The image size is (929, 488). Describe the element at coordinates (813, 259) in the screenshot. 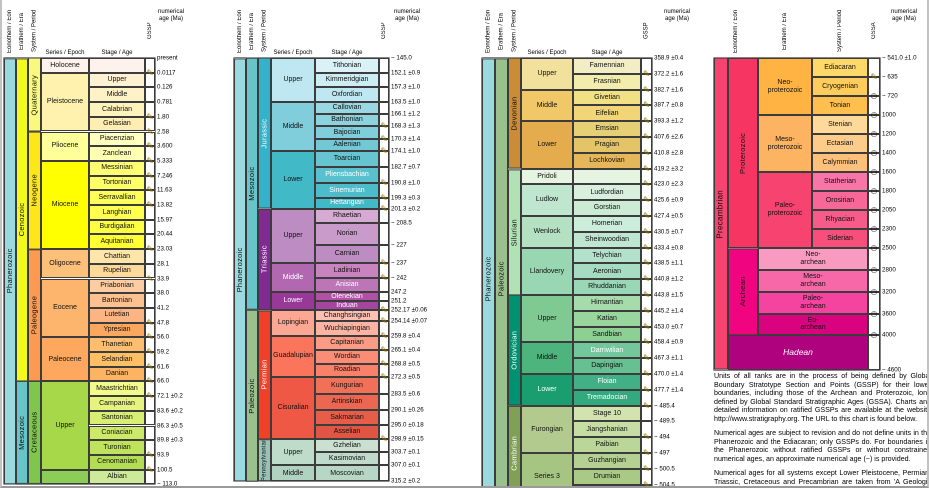

I see `series-cell: Neo- archean` at that location.